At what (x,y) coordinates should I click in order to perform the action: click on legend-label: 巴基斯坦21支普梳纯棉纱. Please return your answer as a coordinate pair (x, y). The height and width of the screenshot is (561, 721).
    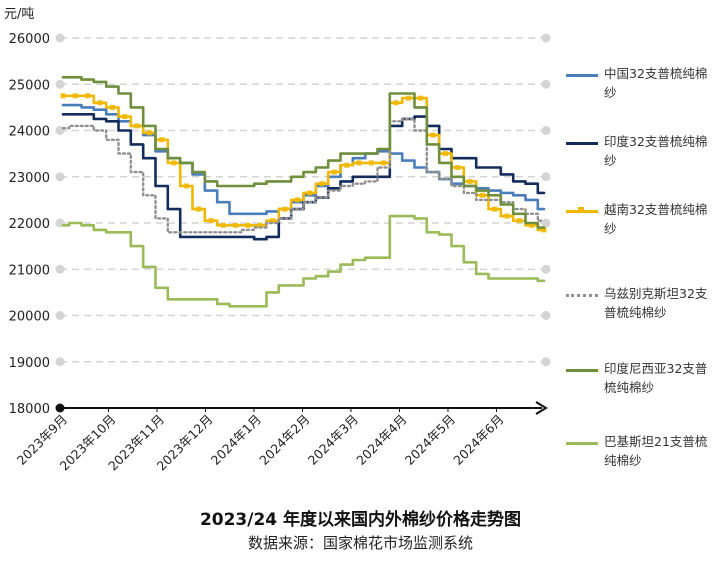
    Looking at the image, I should click on (656, 451).